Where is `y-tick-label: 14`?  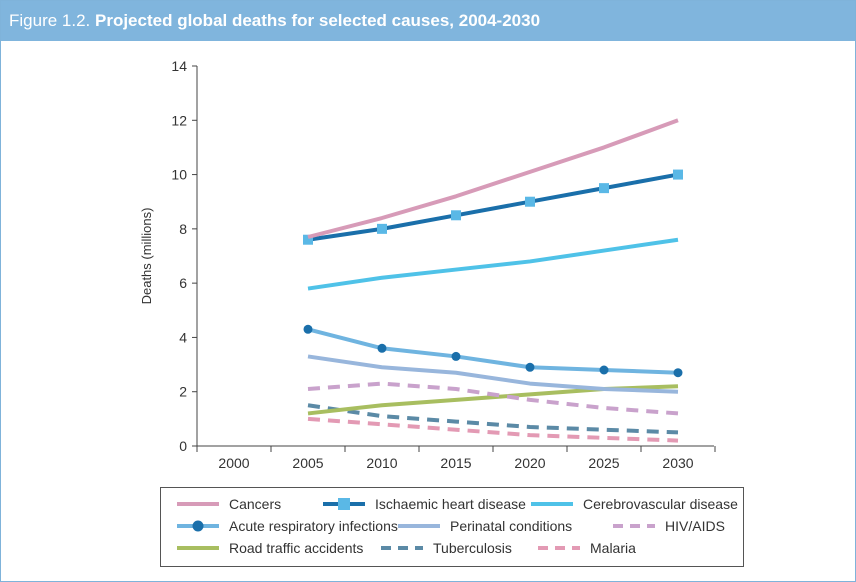 y-tick-label: 14 is located at coordinates (179, 66).